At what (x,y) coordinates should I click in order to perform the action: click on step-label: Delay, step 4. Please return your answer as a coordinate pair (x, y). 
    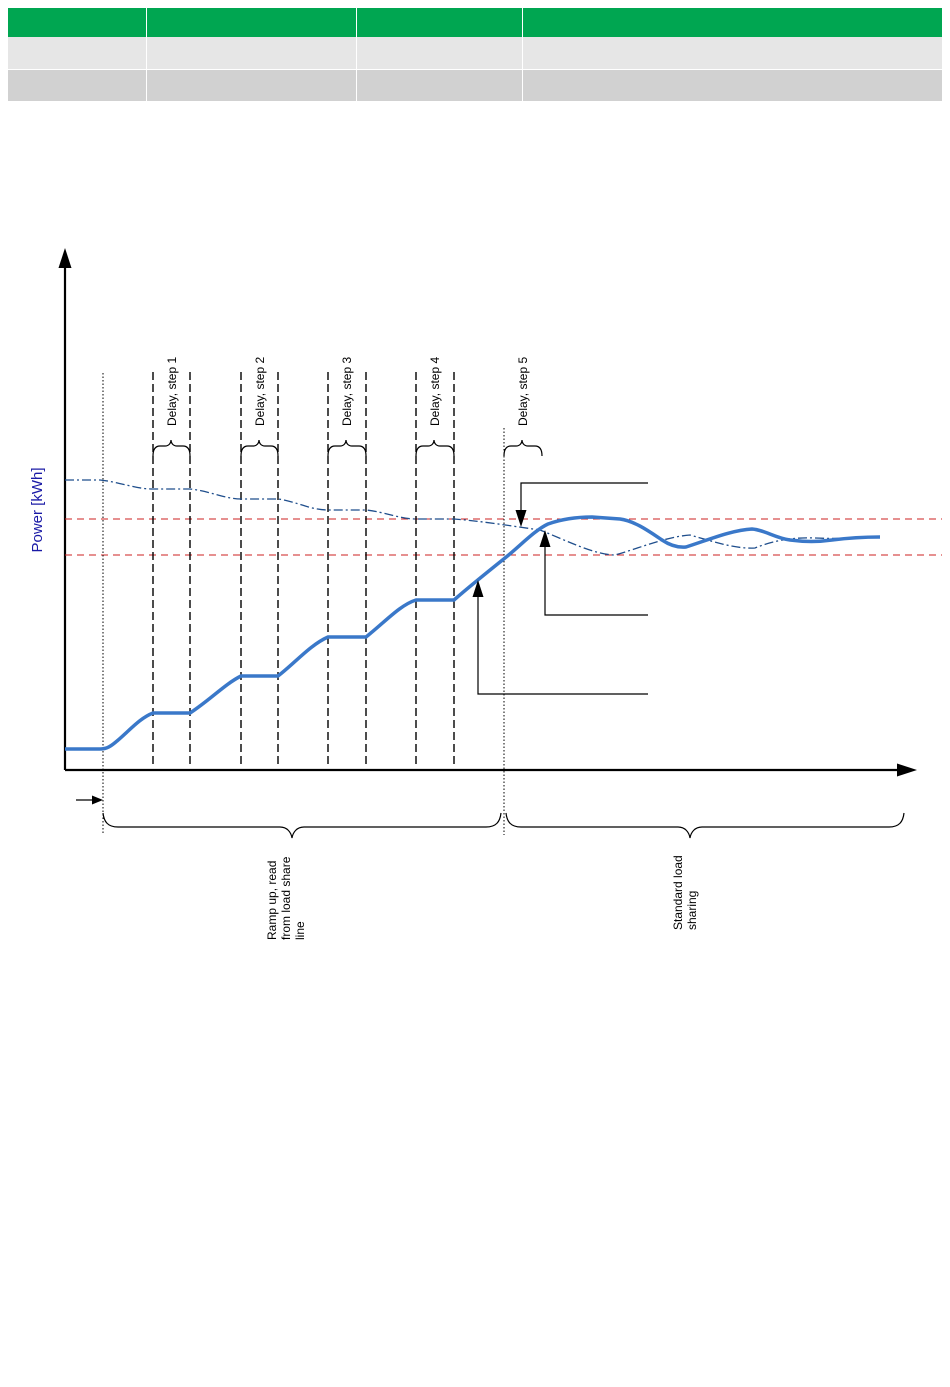
    Looking at the image, I should click on (435, 391).